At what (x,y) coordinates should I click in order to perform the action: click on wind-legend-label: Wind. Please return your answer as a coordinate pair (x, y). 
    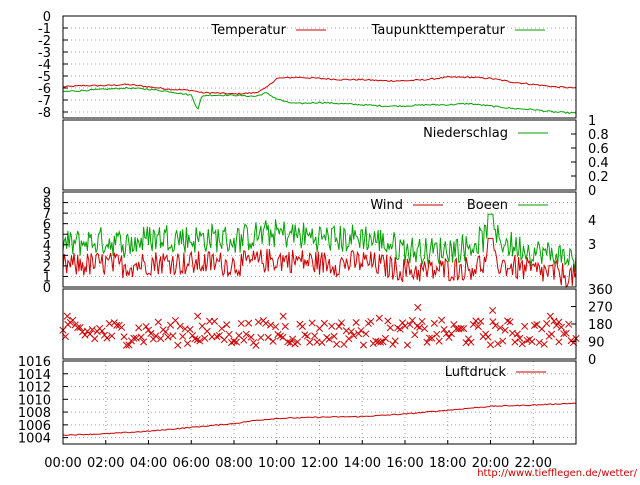
    Looking at the image, I should click on (386, 205).